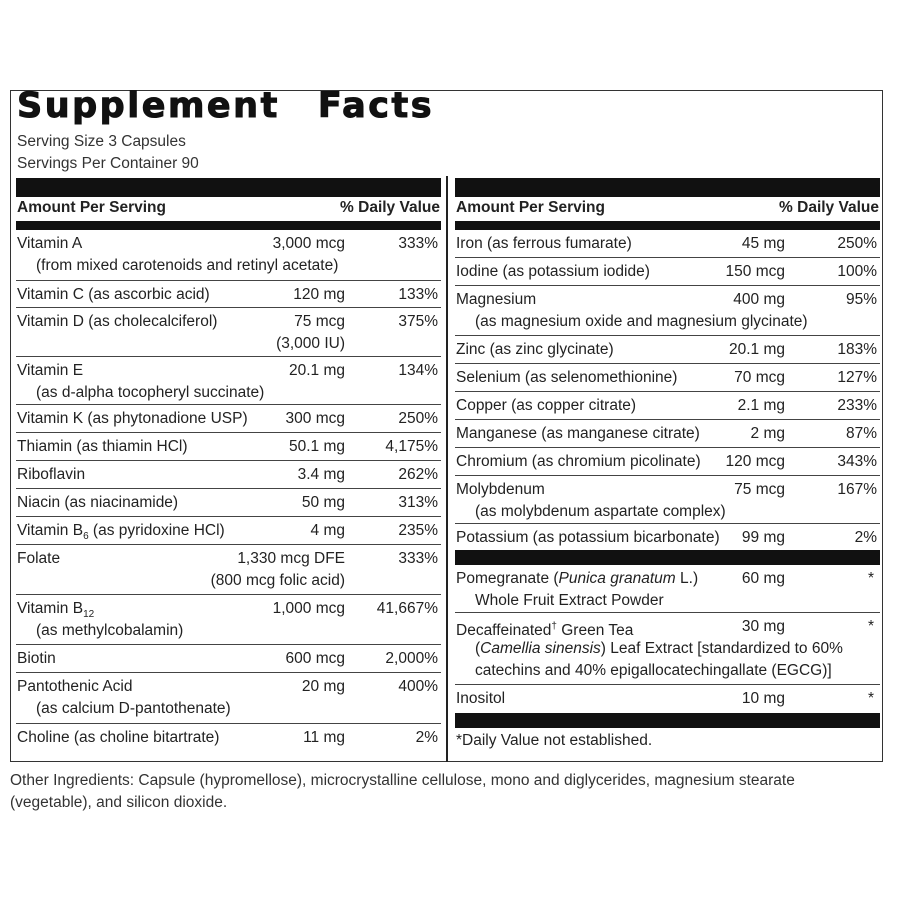  Describe the element at coordinates (617, 578) in the screenshot. I see `name-italic: Punica granatum` at that location.